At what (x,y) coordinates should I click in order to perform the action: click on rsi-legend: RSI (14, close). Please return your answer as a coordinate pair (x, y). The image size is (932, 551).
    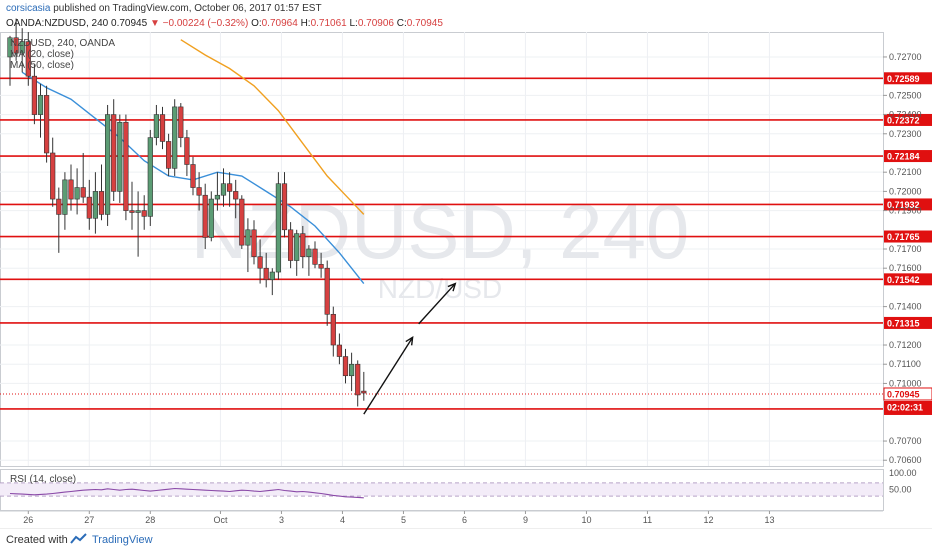
    Looking at the image, I should click on (43, 479).